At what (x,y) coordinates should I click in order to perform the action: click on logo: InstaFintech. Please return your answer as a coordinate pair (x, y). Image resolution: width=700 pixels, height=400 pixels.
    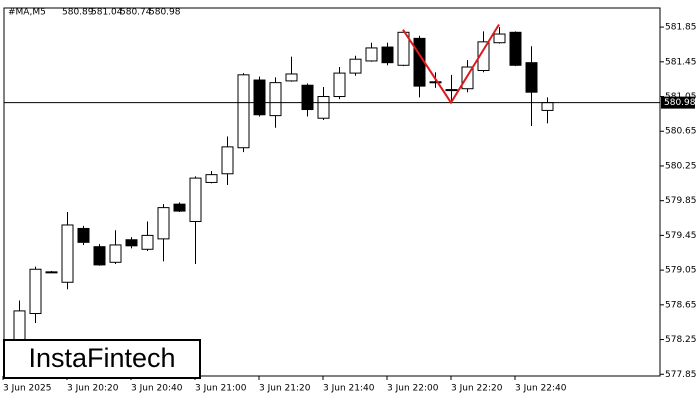
    Looking at the image, I should click on (101, 358).